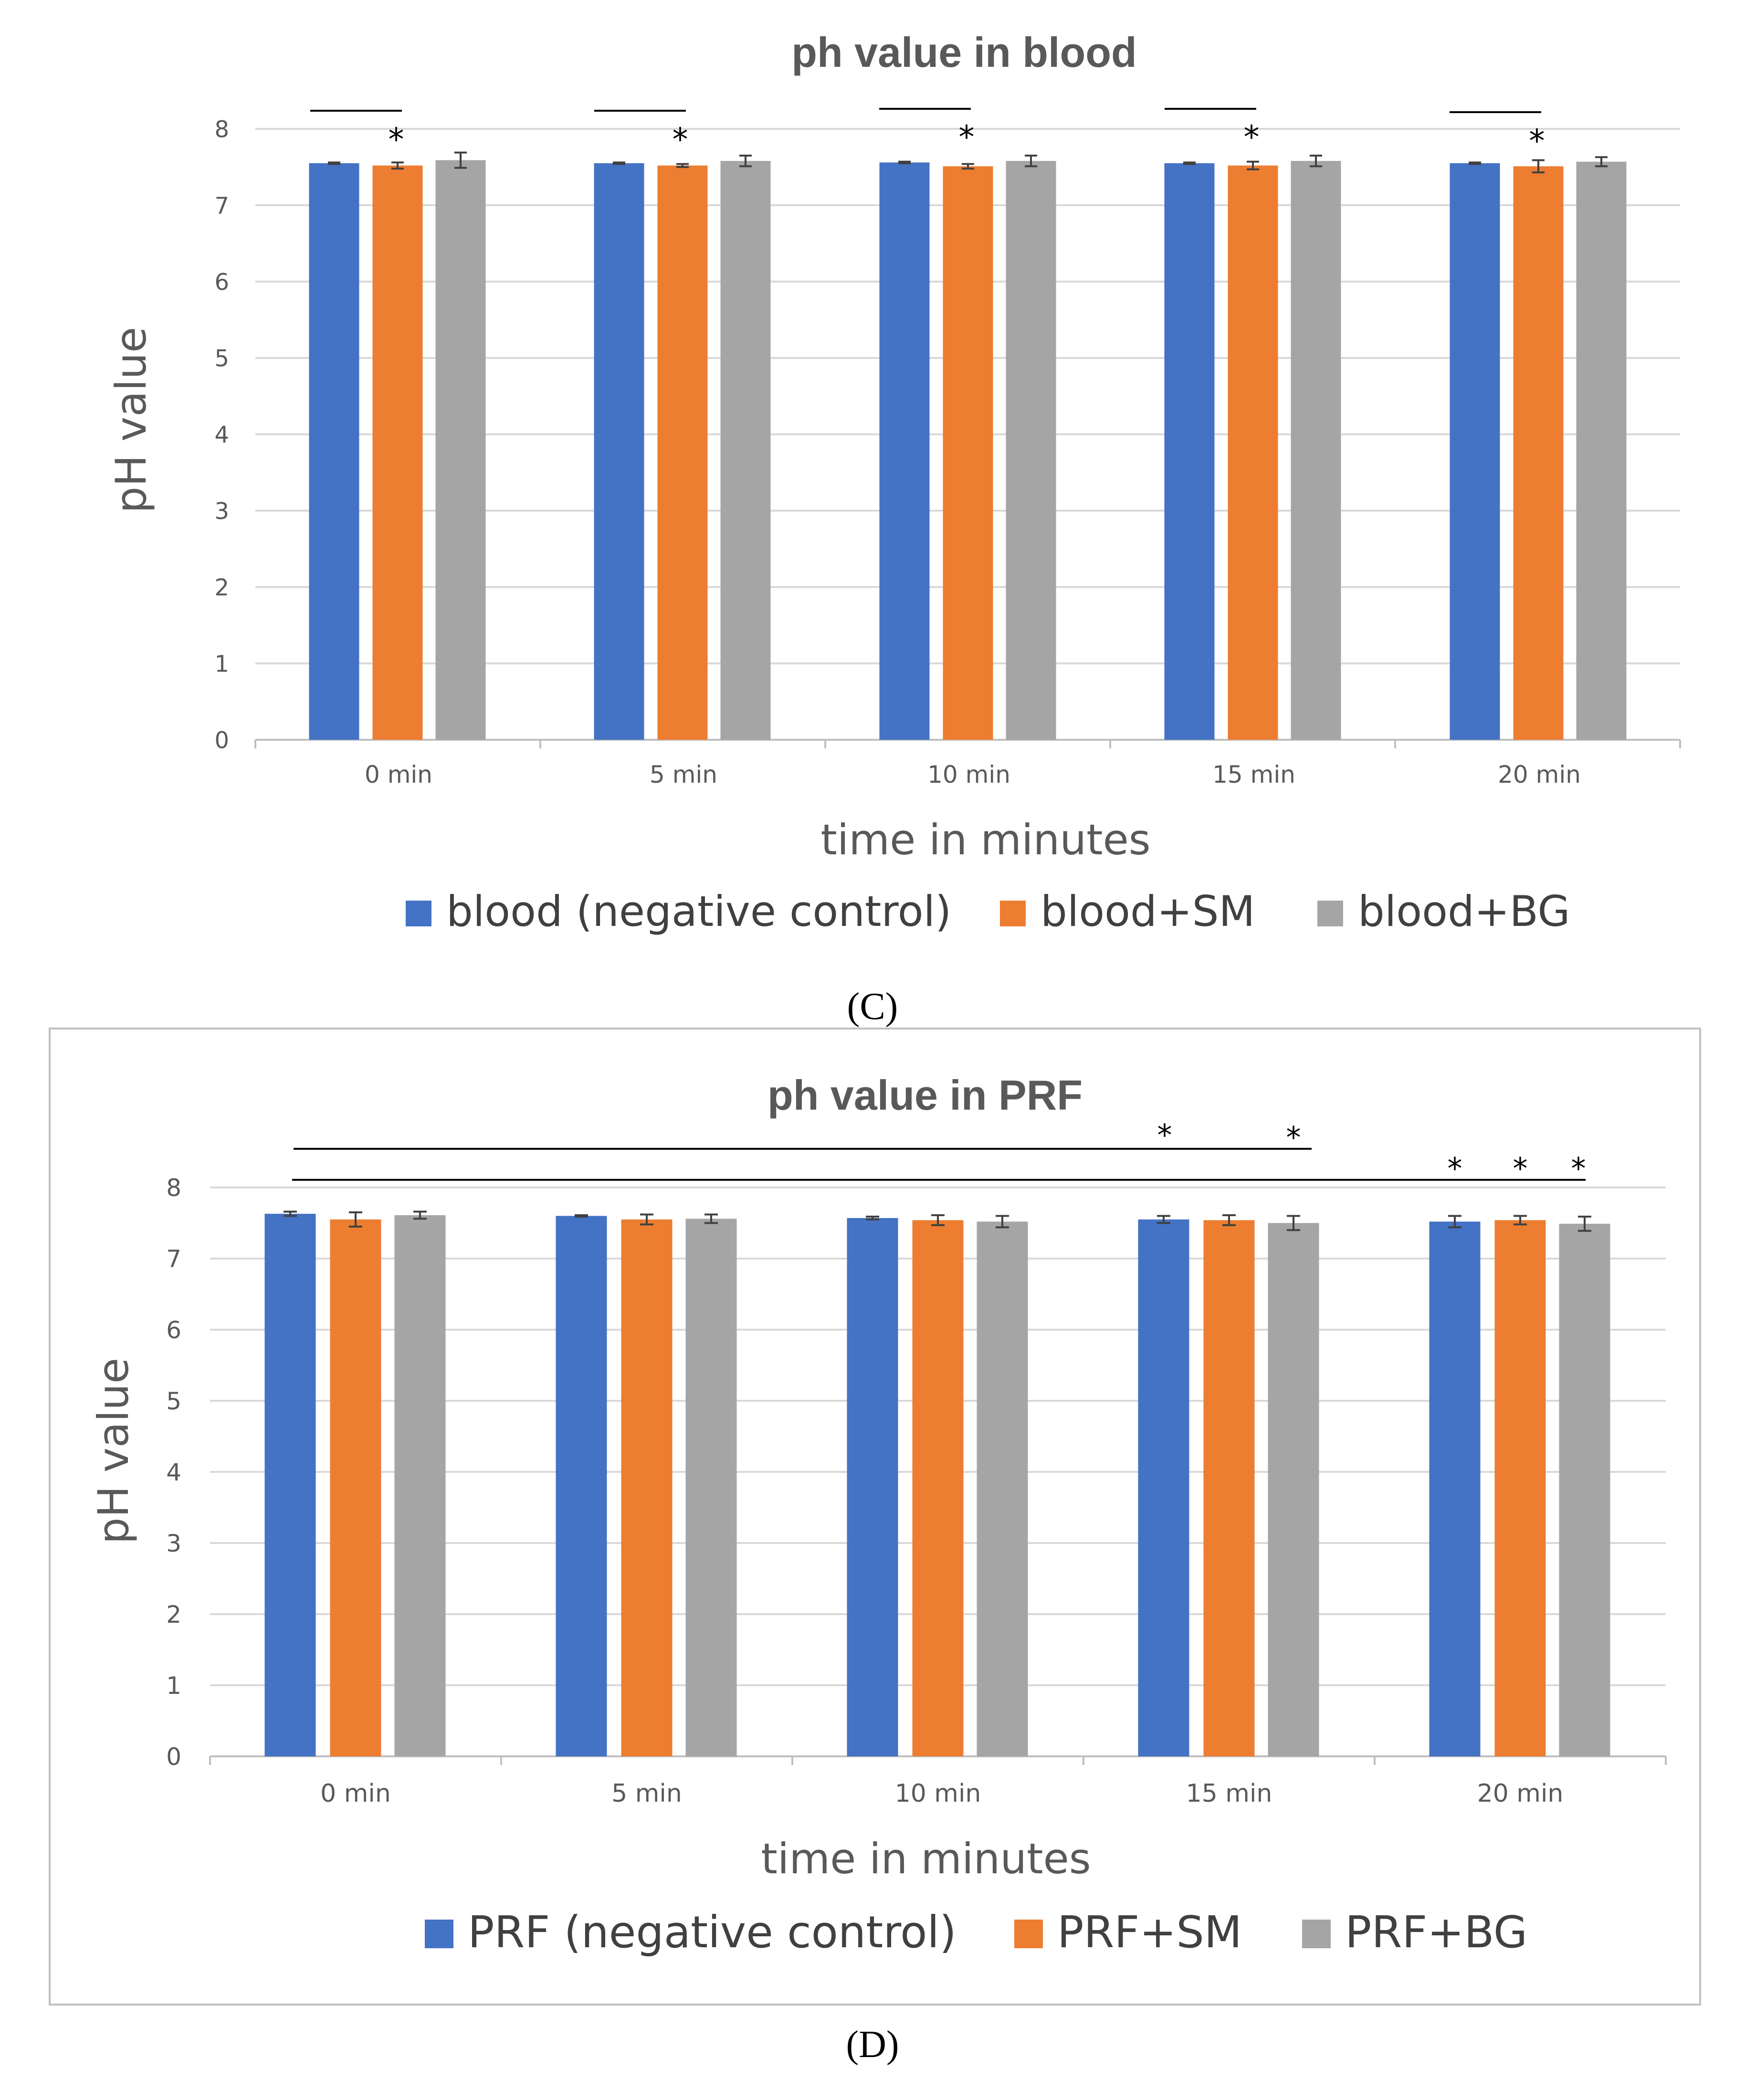 This screenshot has width=1745, height=2100. I want to click on legend-label-1: PRF (negative control), so click(712, 1933).